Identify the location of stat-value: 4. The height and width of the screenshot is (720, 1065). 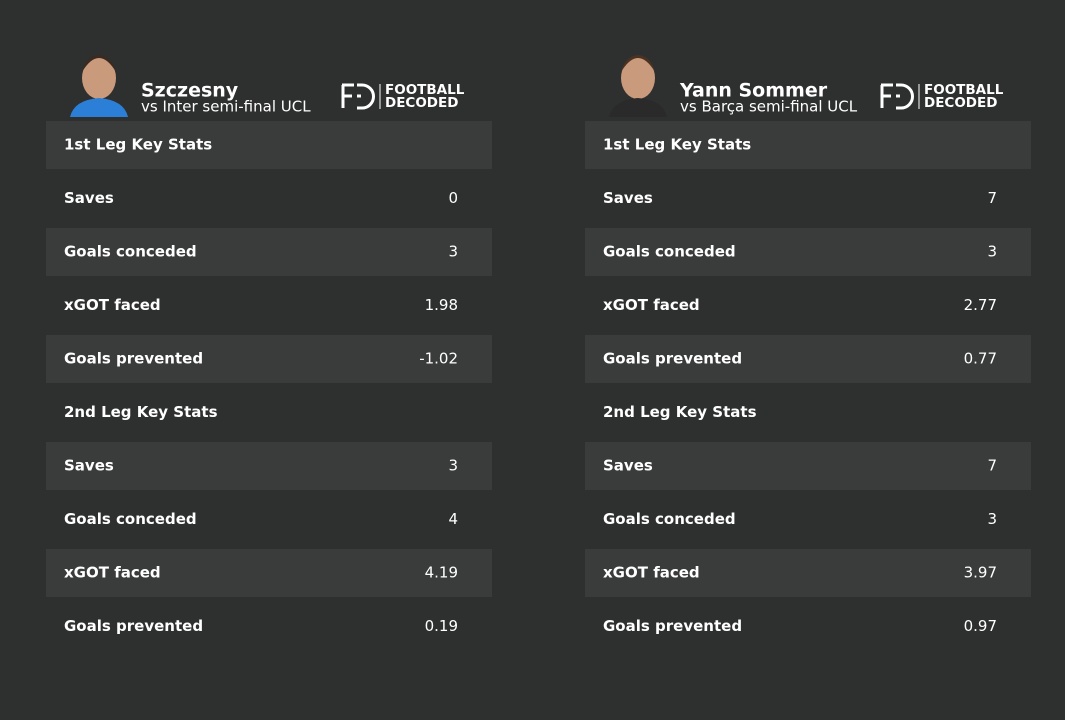
(453, 519).